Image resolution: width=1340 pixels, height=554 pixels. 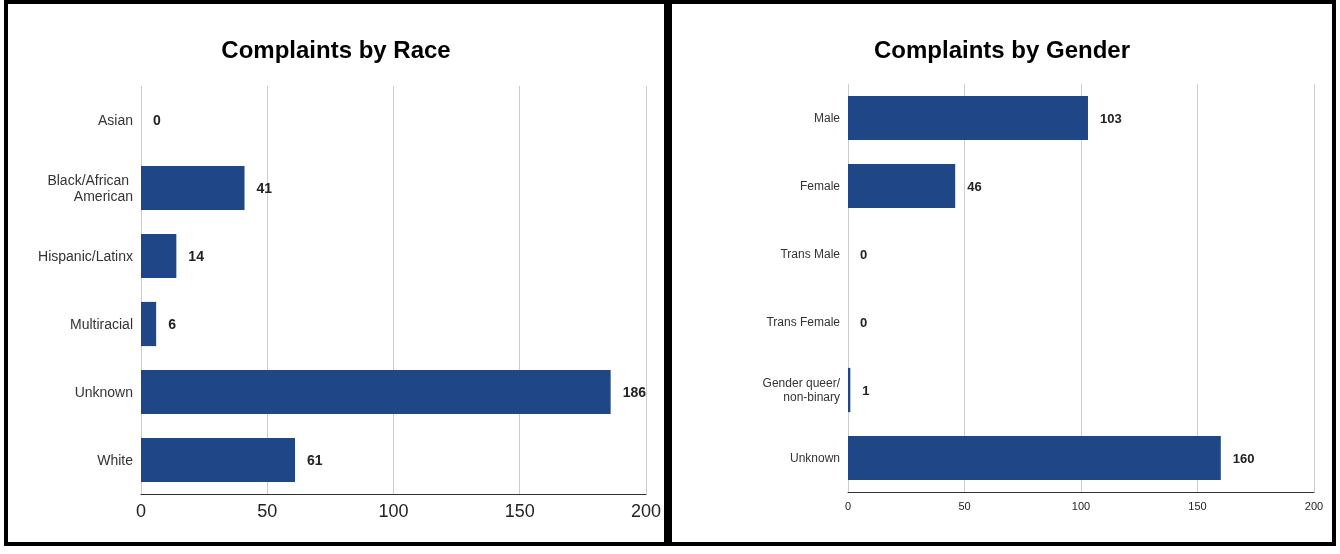 I want to click on y-tick-label: Multiracial, so click(x=101, y=324).